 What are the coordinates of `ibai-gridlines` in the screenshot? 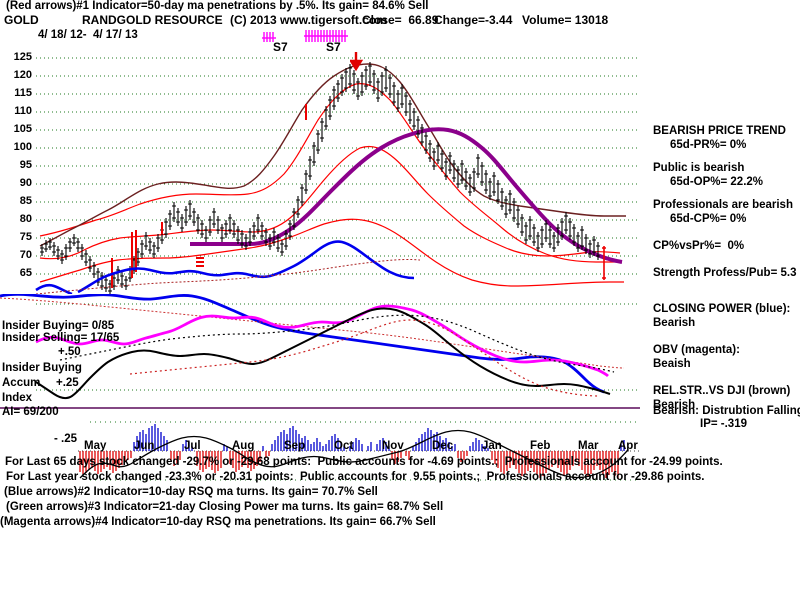 It's located at (365, 451).